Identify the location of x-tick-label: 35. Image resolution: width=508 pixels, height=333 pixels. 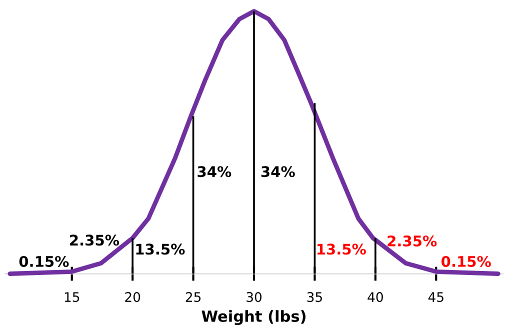
(314, 297).